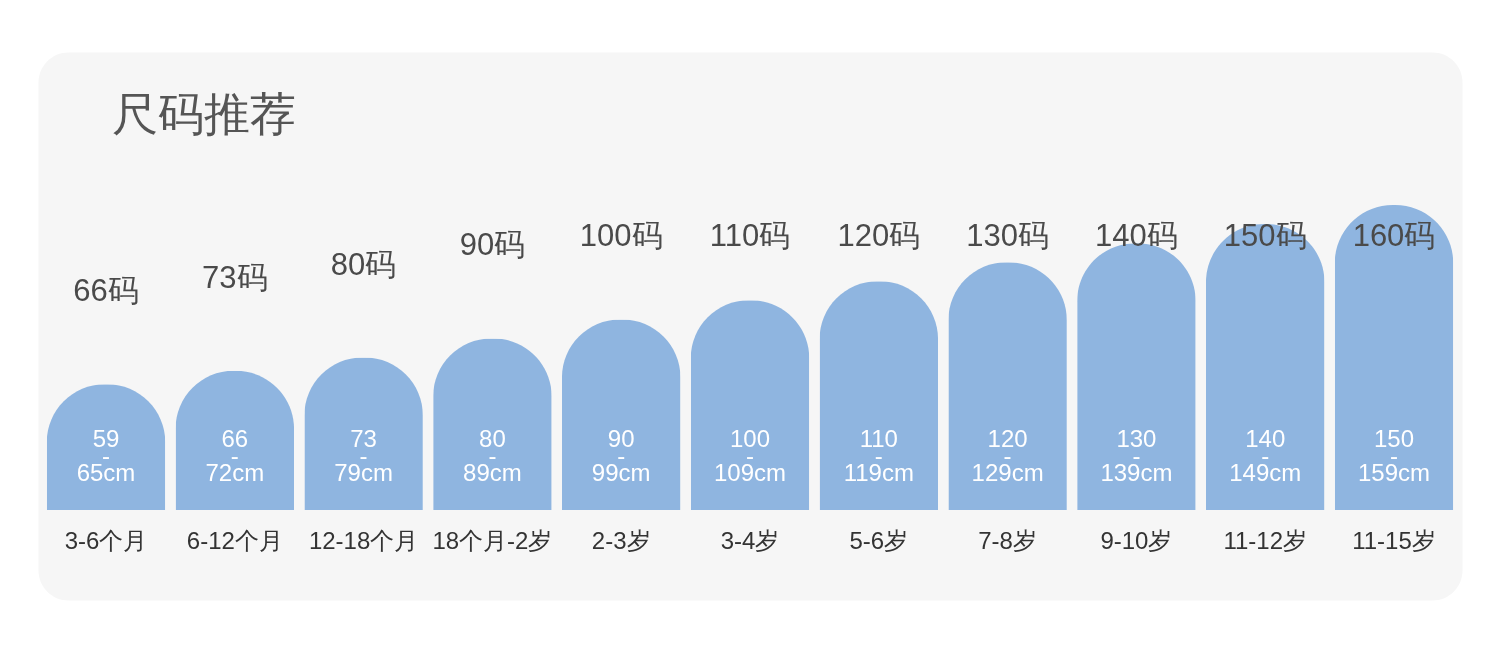  Describe the element at coordinates (1394, 235) in the screenshot. I see `data-label: 160码` at that location.